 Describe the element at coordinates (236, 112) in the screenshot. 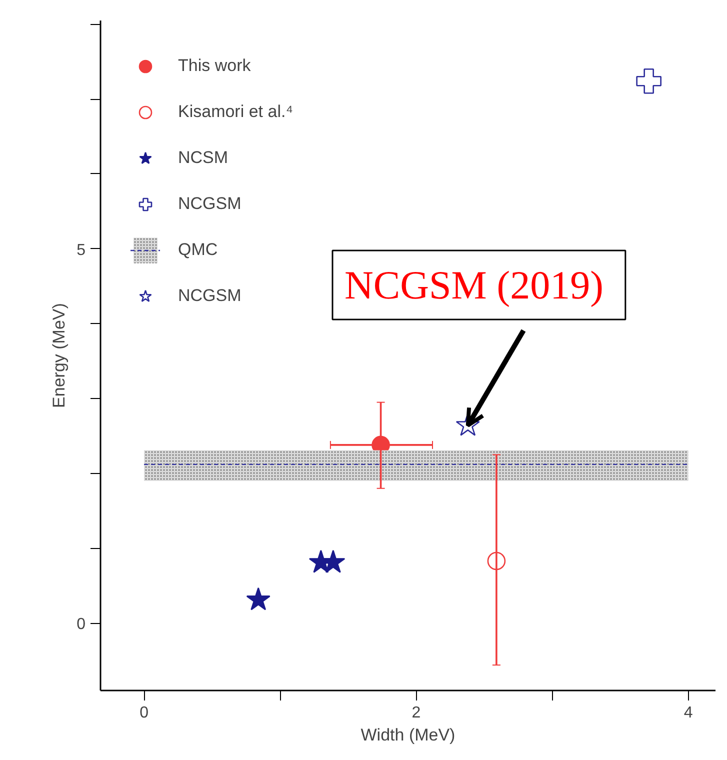

I see `legend-label: Kisamori et al.⁴` at that location.